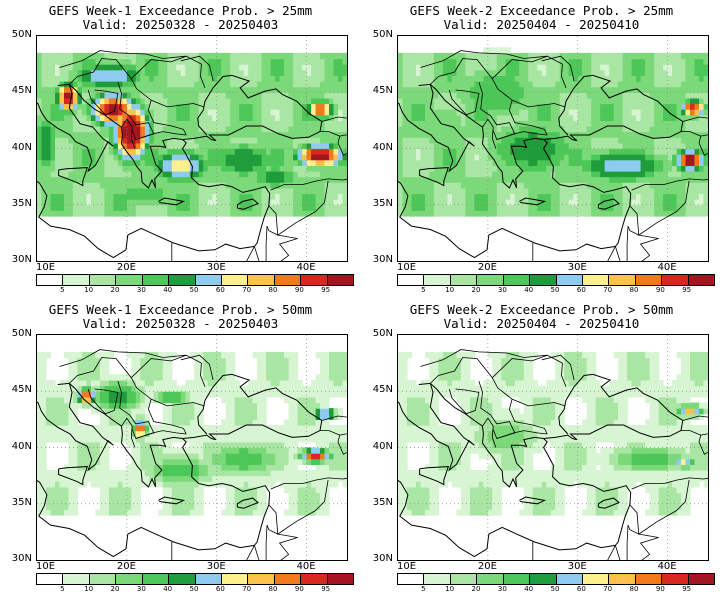  Describe the element at coordinates (156, 280) in the screenshot. I see `colorbar-swatch` at that location.